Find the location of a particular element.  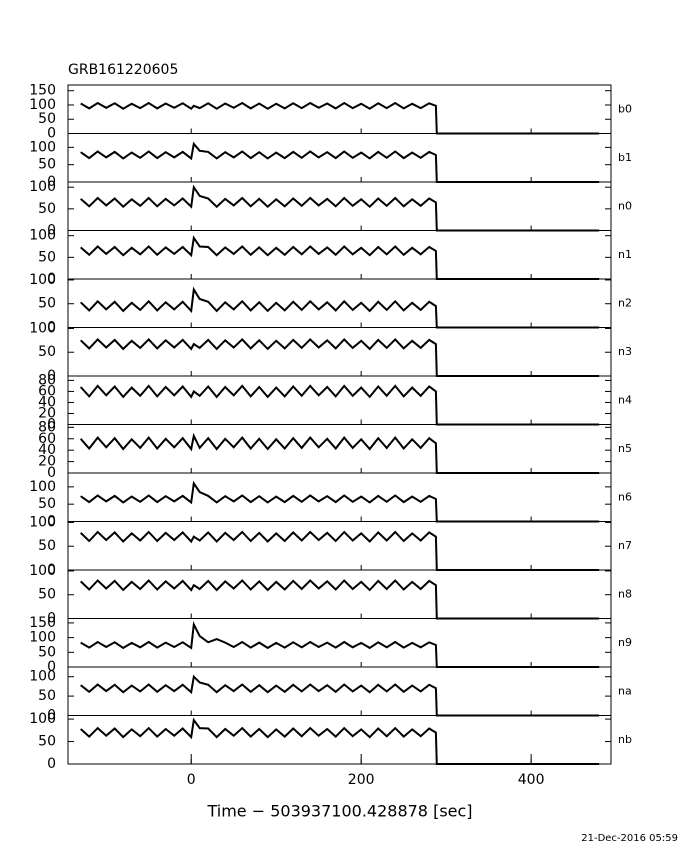

panel-label: n2 is located at coordinates (625, 302).